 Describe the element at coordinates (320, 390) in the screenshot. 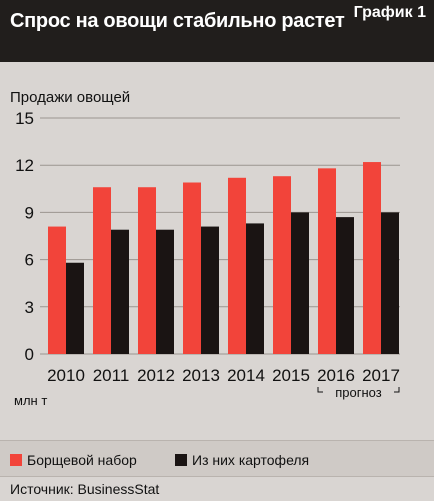

I see `forecast-bracket-left` at that location.